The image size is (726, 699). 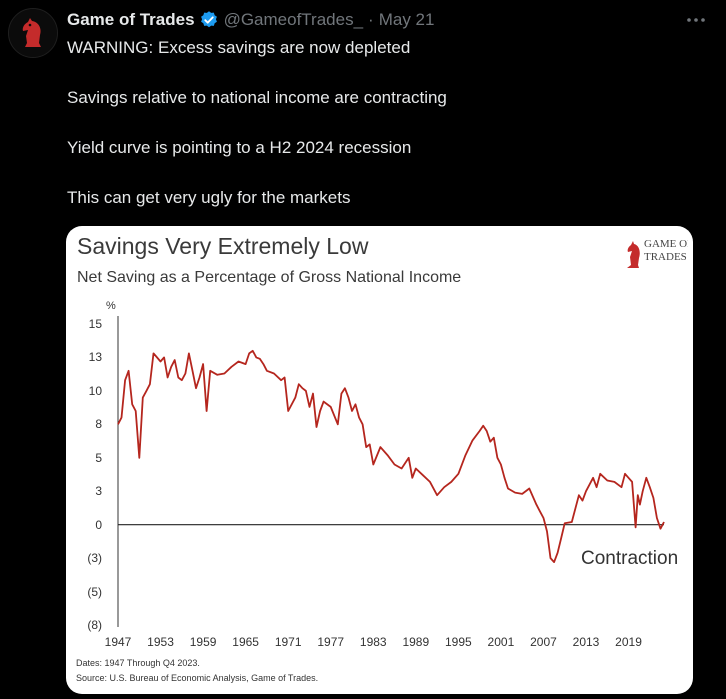 What do you see at coordinates (111, 306) in the screenshot?
I see `y-axis-unit: %` at bounding box center [111, 306].